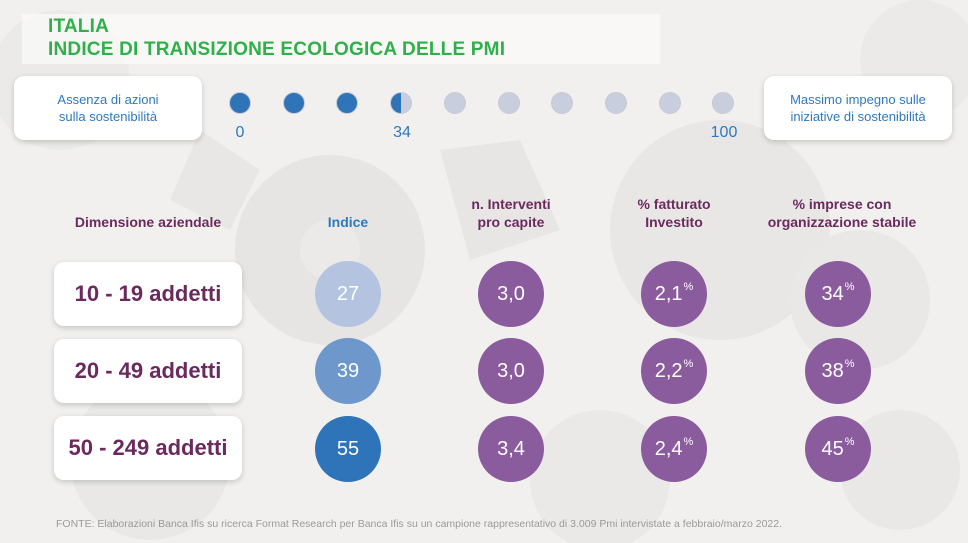 This screenshot has height=543, width=968. I want to click on bubble-value: 55, so click(348, 448).